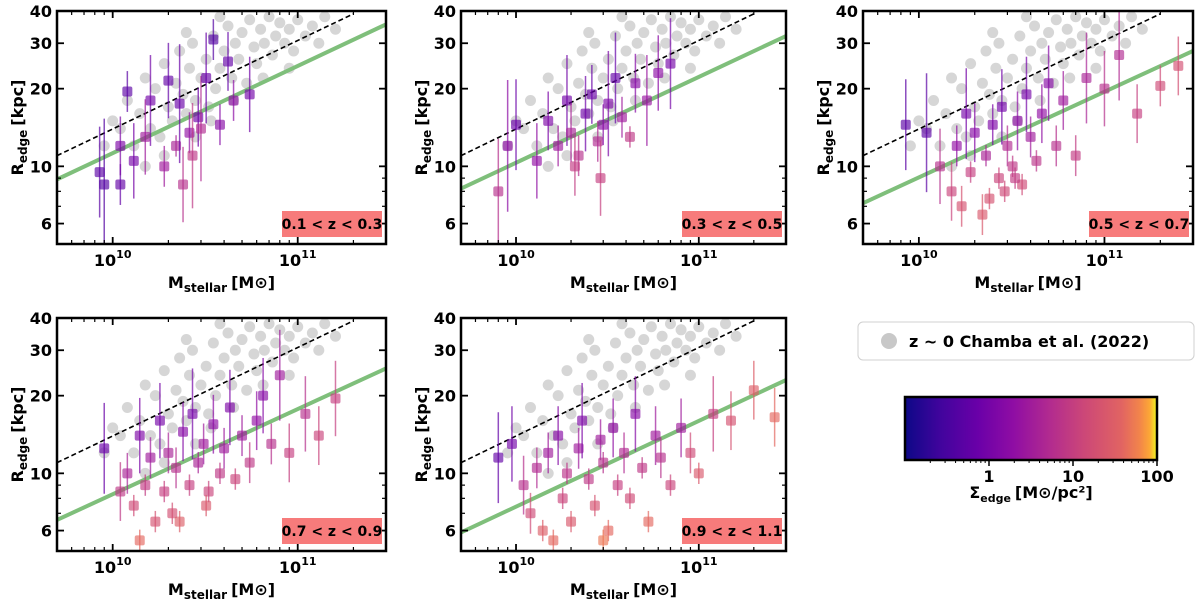 The height and width of the screenshot is (608, 1200). Describe the element at coordinates (332, 225) in the screenshot. I see `redshift-label: 0.1 < z < 0.3` at that location.